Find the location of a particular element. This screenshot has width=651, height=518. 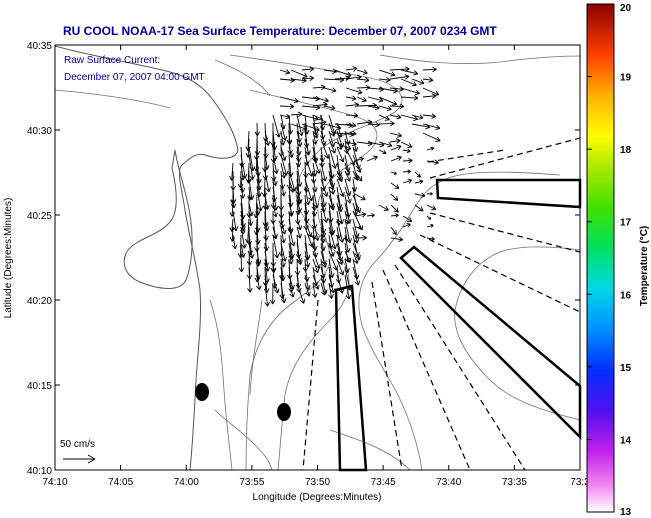

coastline-inner is located at coordinates (158, 219).